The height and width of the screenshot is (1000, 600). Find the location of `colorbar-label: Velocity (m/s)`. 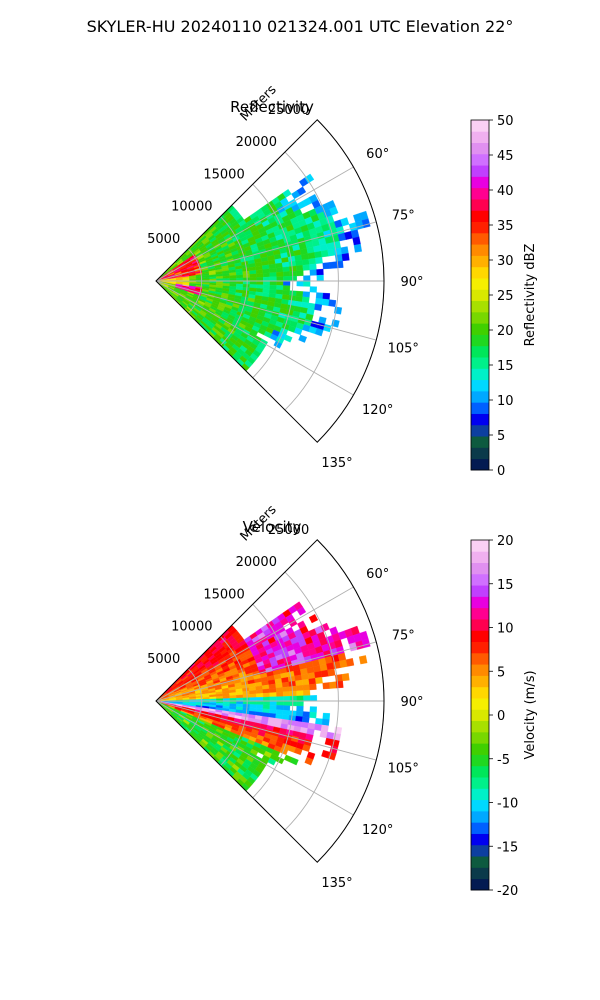

colorbar-label: Velocity (m/s) is located at coordinates (530, 714).